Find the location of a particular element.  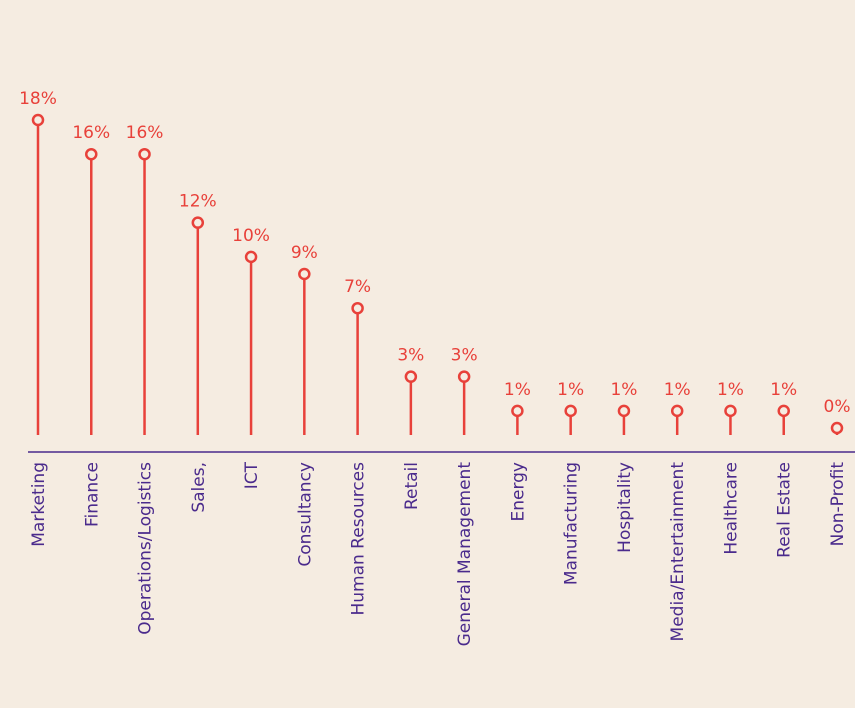

x-tick-label: Finance is located at coordinates (92, 494).